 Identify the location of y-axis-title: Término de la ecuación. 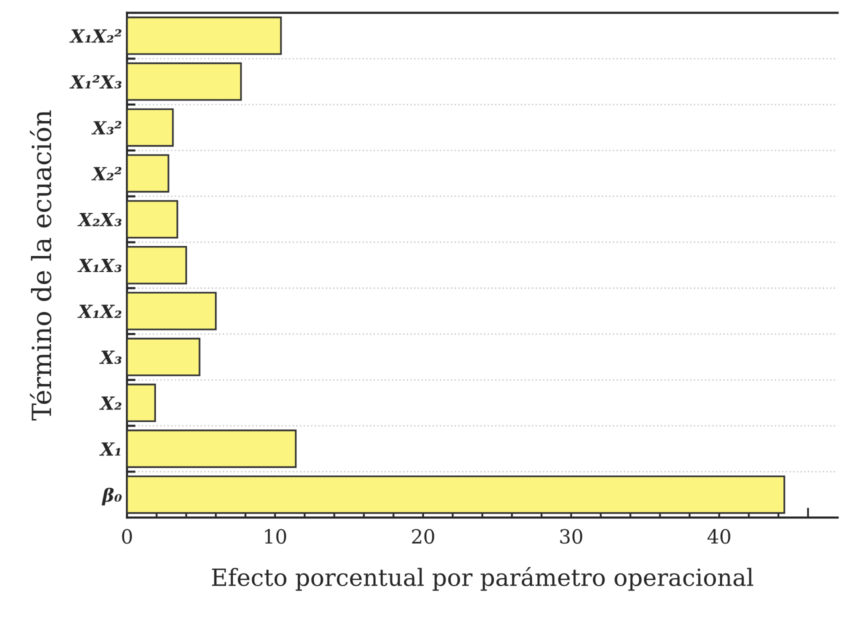
(41, 265).